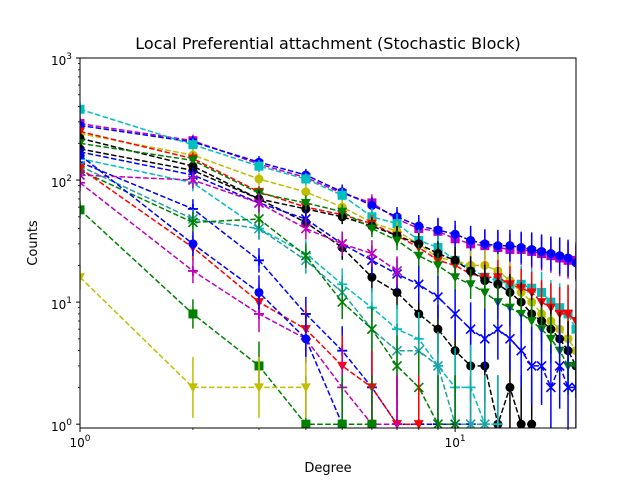 This screenshot has height=480, width=640. What do you see at coordinates (241, 226) in the screenshot?
I see `series-magenta-x` at bounding box center [241, 226].